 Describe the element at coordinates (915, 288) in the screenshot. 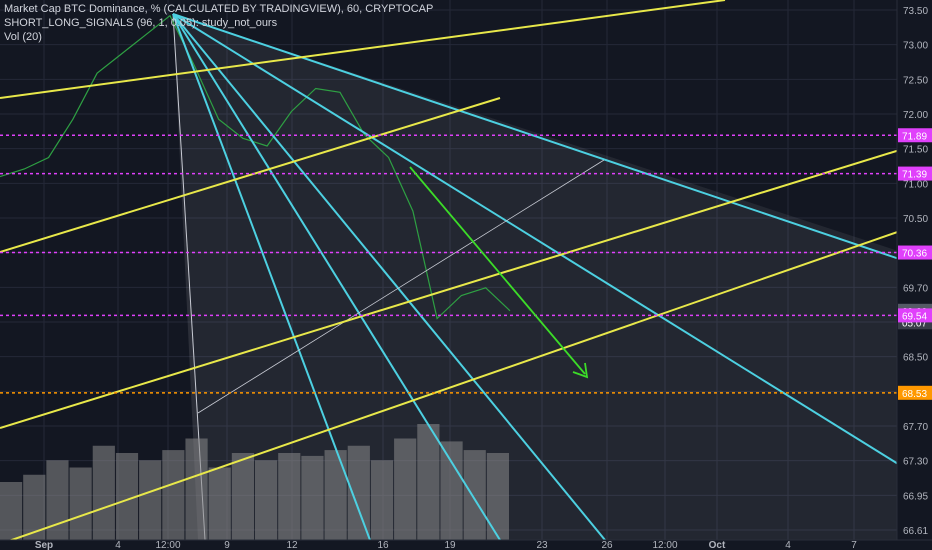

I see `y-tick-label: 69.70` at that location.